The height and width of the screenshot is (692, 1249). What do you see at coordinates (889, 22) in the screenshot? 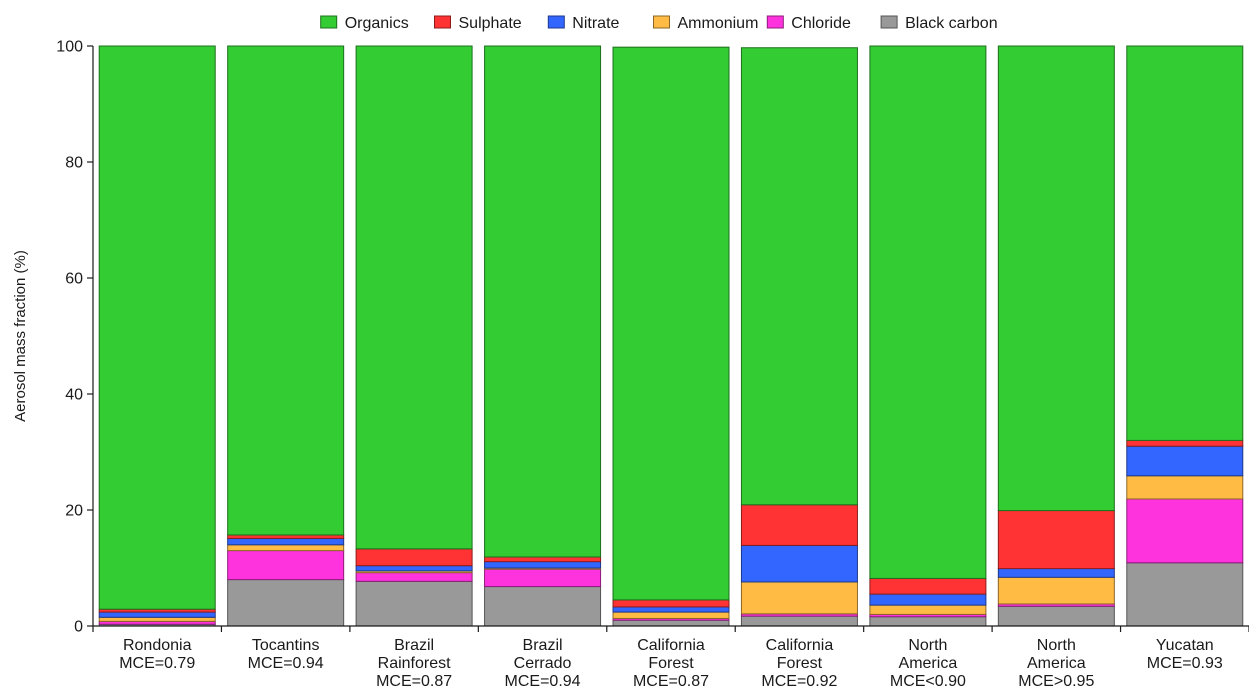
I see `legend-swatch-black-carbon` at bounding box center [889, 22].